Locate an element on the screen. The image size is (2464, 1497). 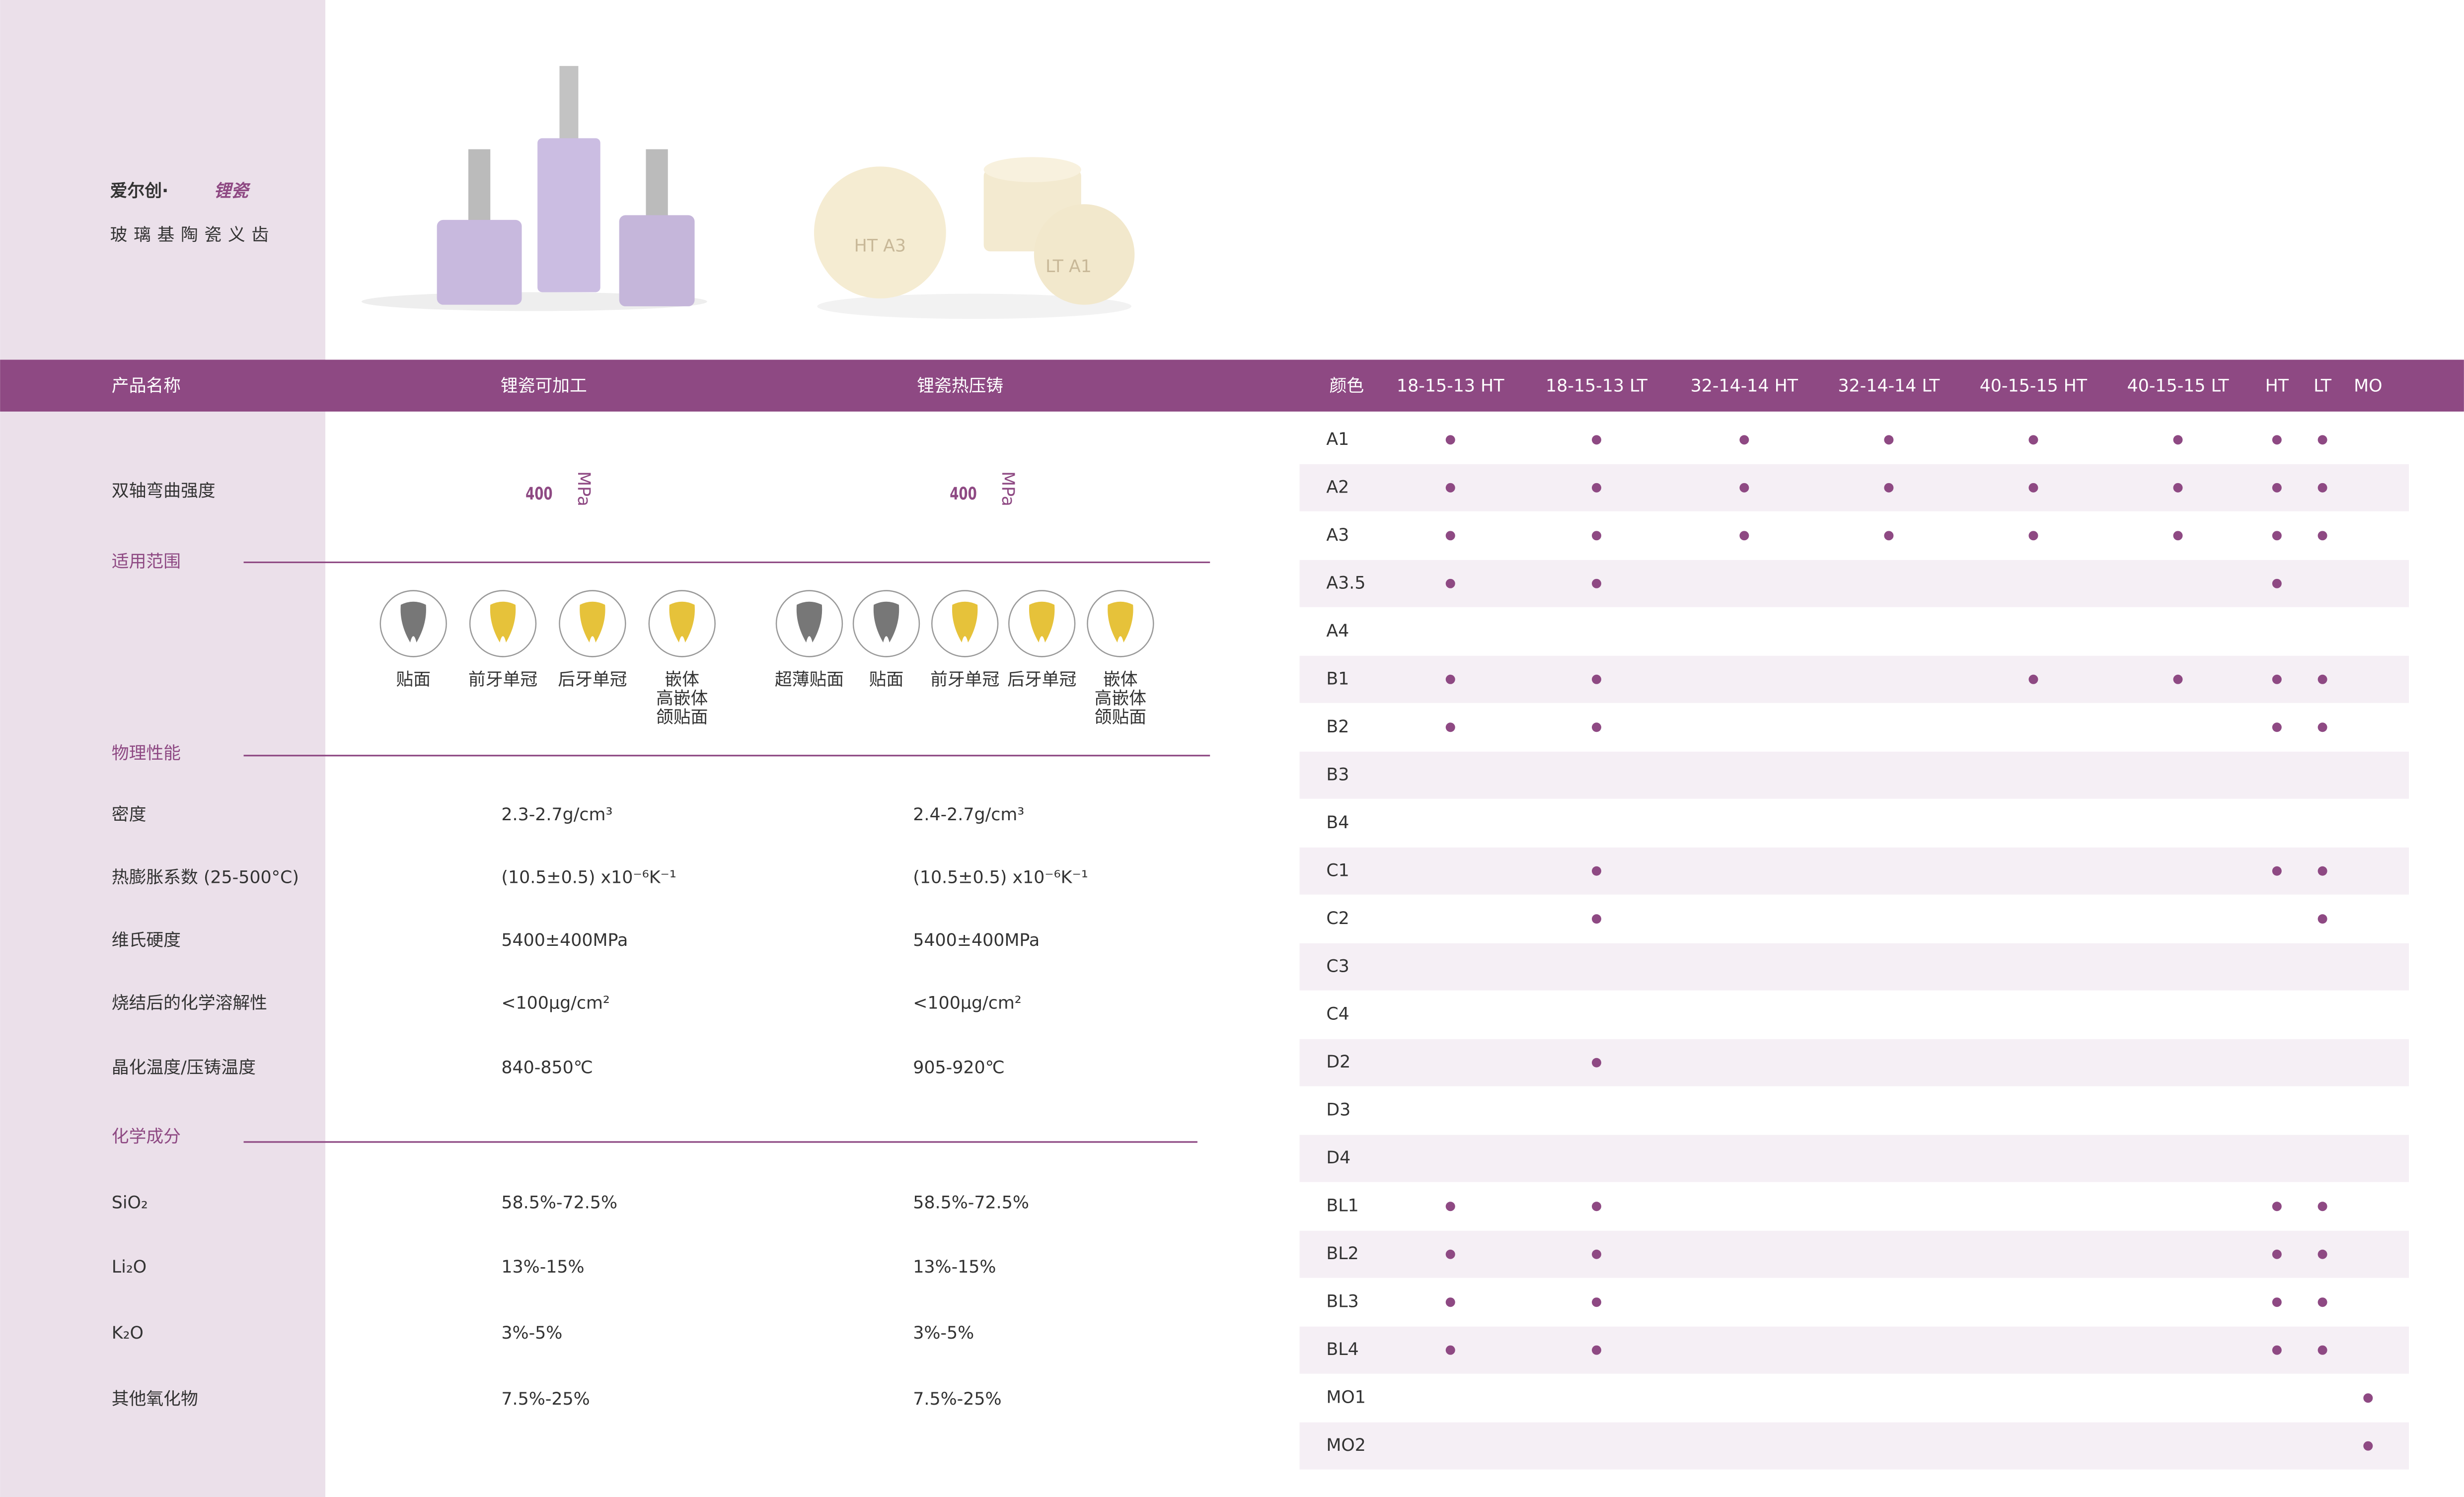
shade-label: A3.5 is located at coordinates (1345, 583).